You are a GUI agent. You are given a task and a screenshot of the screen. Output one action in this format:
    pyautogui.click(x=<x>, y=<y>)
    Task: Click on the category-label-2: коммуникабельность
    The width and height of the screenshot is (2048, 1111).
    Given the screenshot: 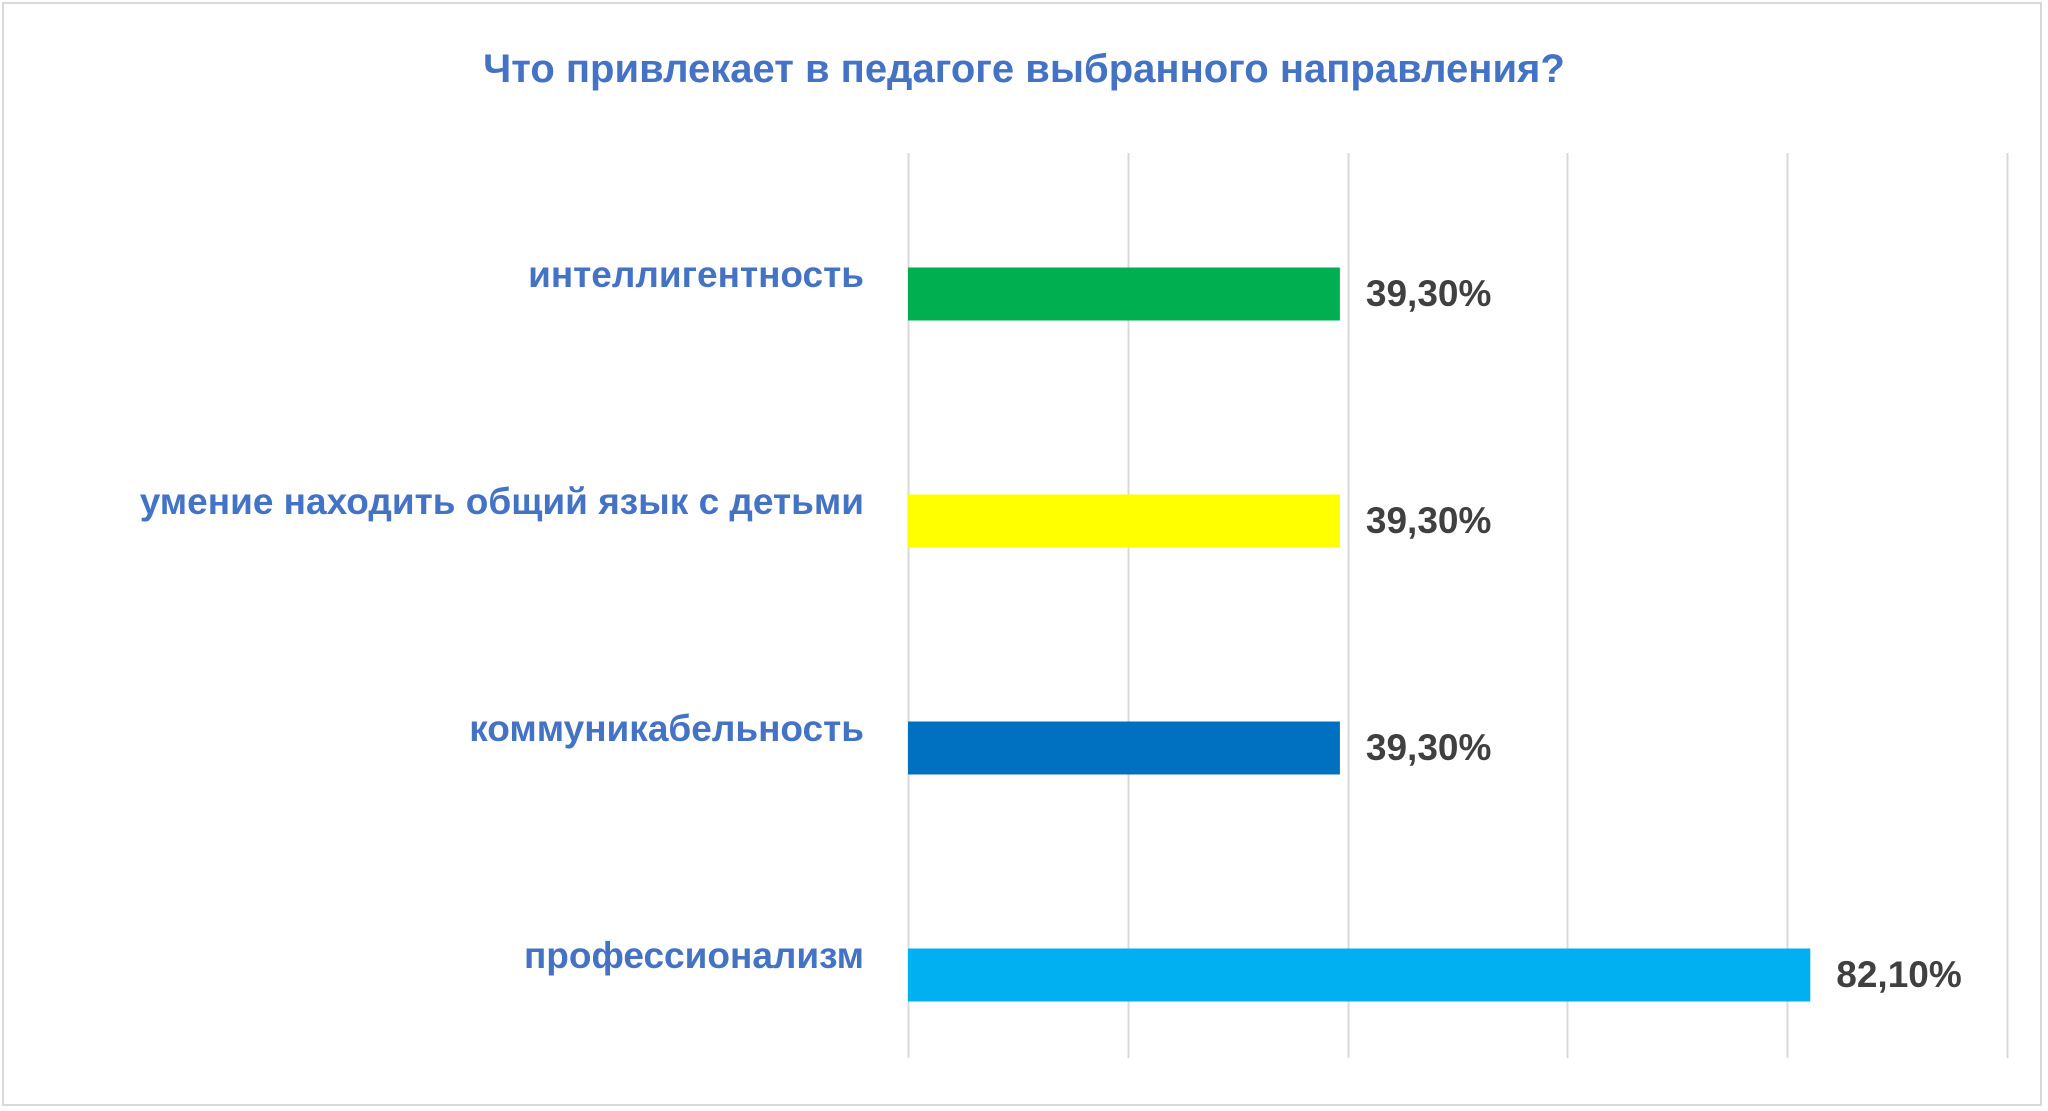 What is the action you would take?
    pyautogui.click(x=666, y=728)
    